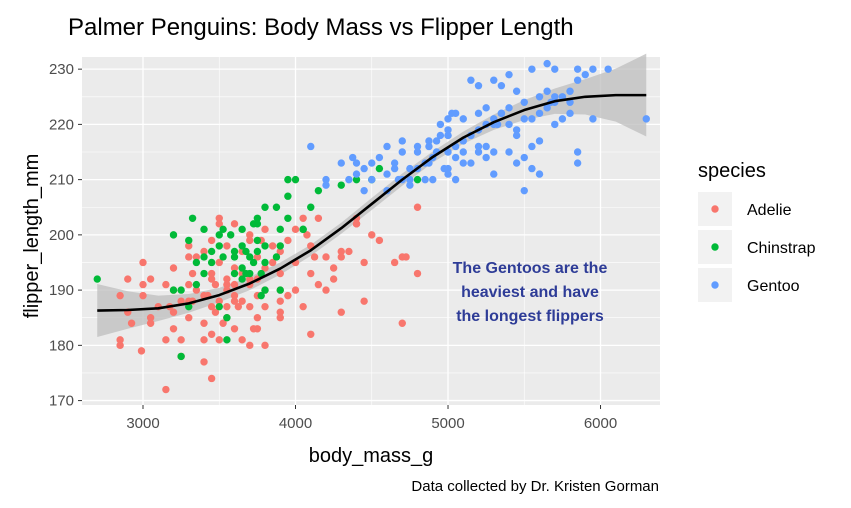 The height and width of the screenshot is (508, 851). I want to click on legend-label: Adelie, so click(769, 210).